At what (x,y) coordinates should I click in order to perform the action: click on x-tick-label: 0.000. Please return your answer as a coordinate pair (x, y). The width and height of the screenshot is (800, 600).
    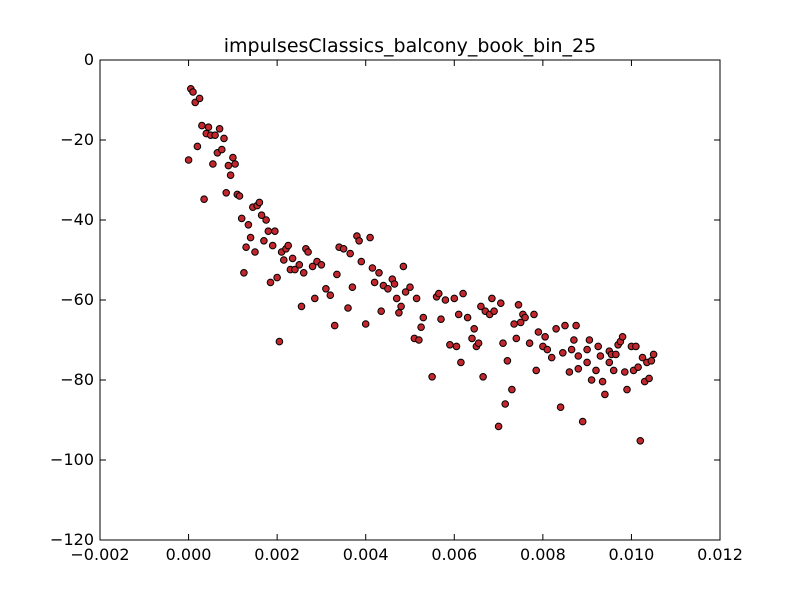
    Looking at the image, I should click on (189, 554).